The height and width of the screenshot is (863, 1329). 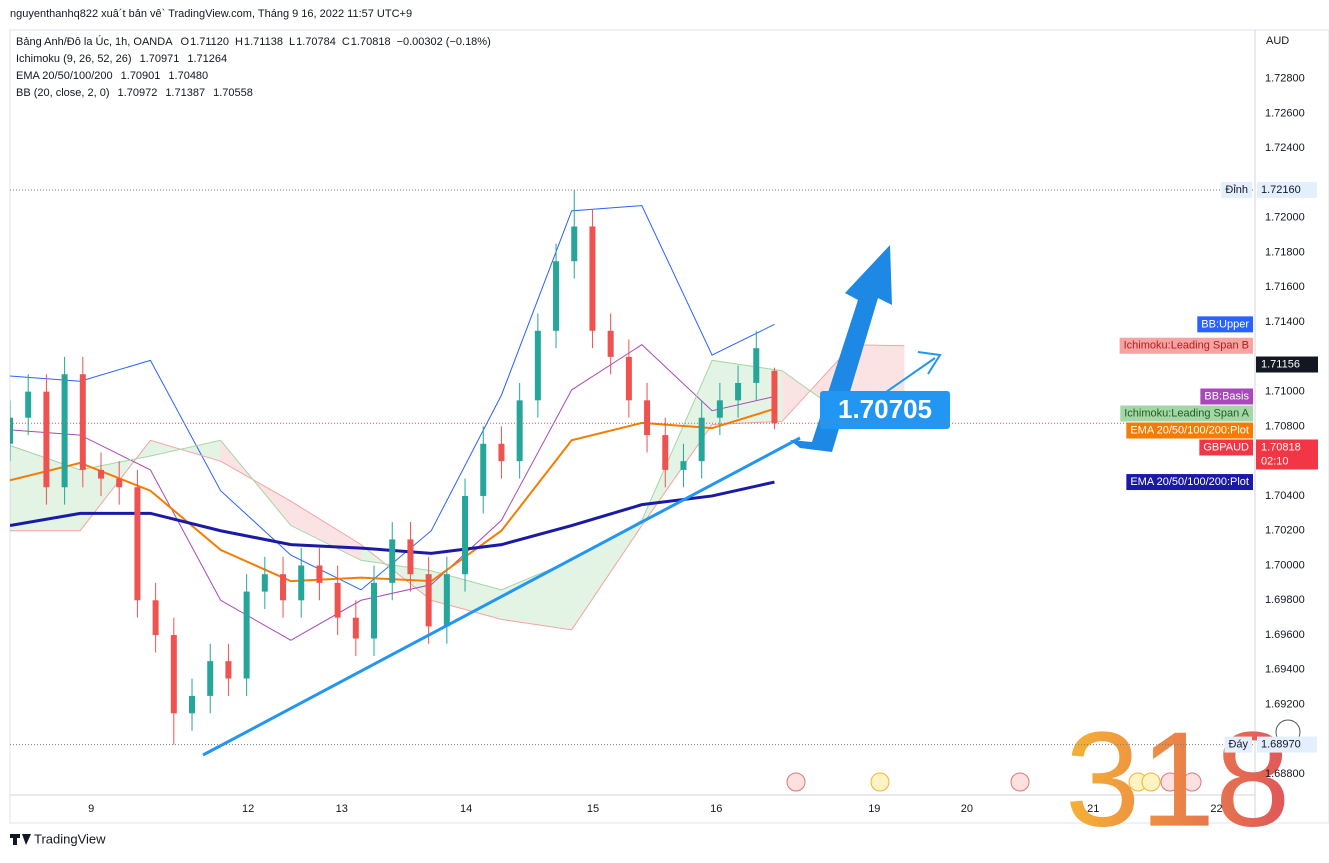 What do you see at coordinates (138, 93) in the screenshot?
I see `indicator-value: 1.70972` at bounding box center [138, 93].